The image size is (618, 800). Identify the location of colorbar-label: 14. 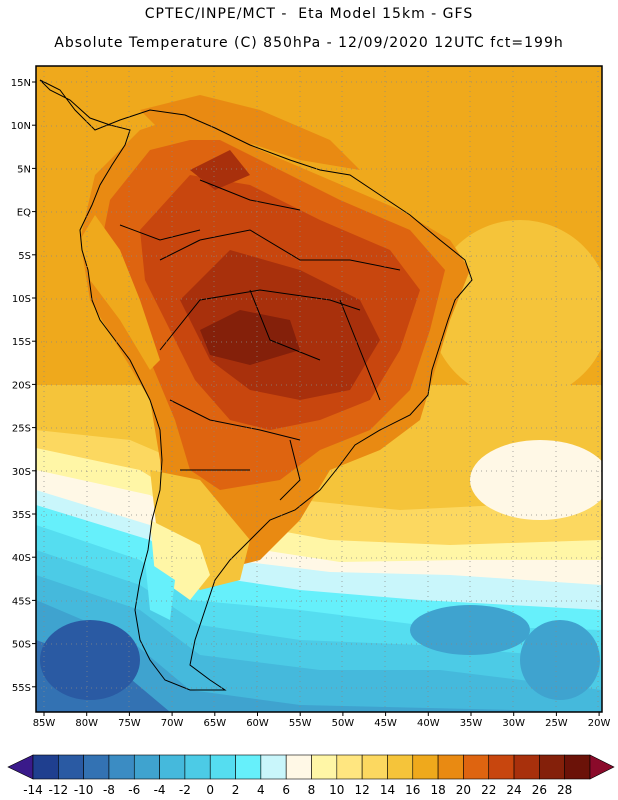
(387, 790).